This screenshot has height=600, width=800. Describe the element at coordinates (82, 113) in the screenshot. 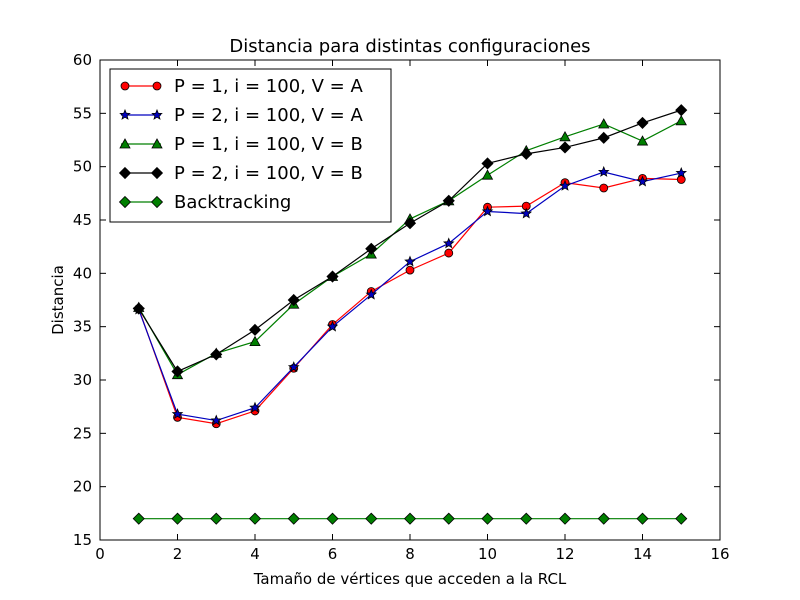

I see `y-tick-label: 55` at that location.